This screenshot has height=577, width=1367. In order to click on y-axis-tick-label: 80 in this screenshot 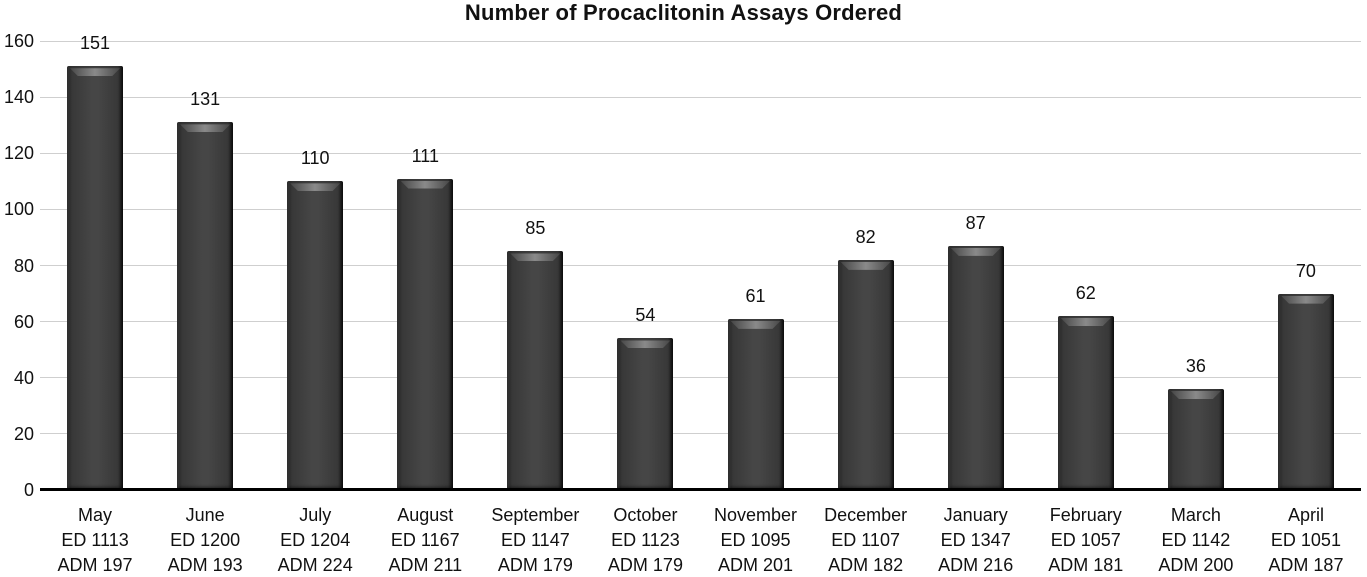, I will do `click(23, 265)`.